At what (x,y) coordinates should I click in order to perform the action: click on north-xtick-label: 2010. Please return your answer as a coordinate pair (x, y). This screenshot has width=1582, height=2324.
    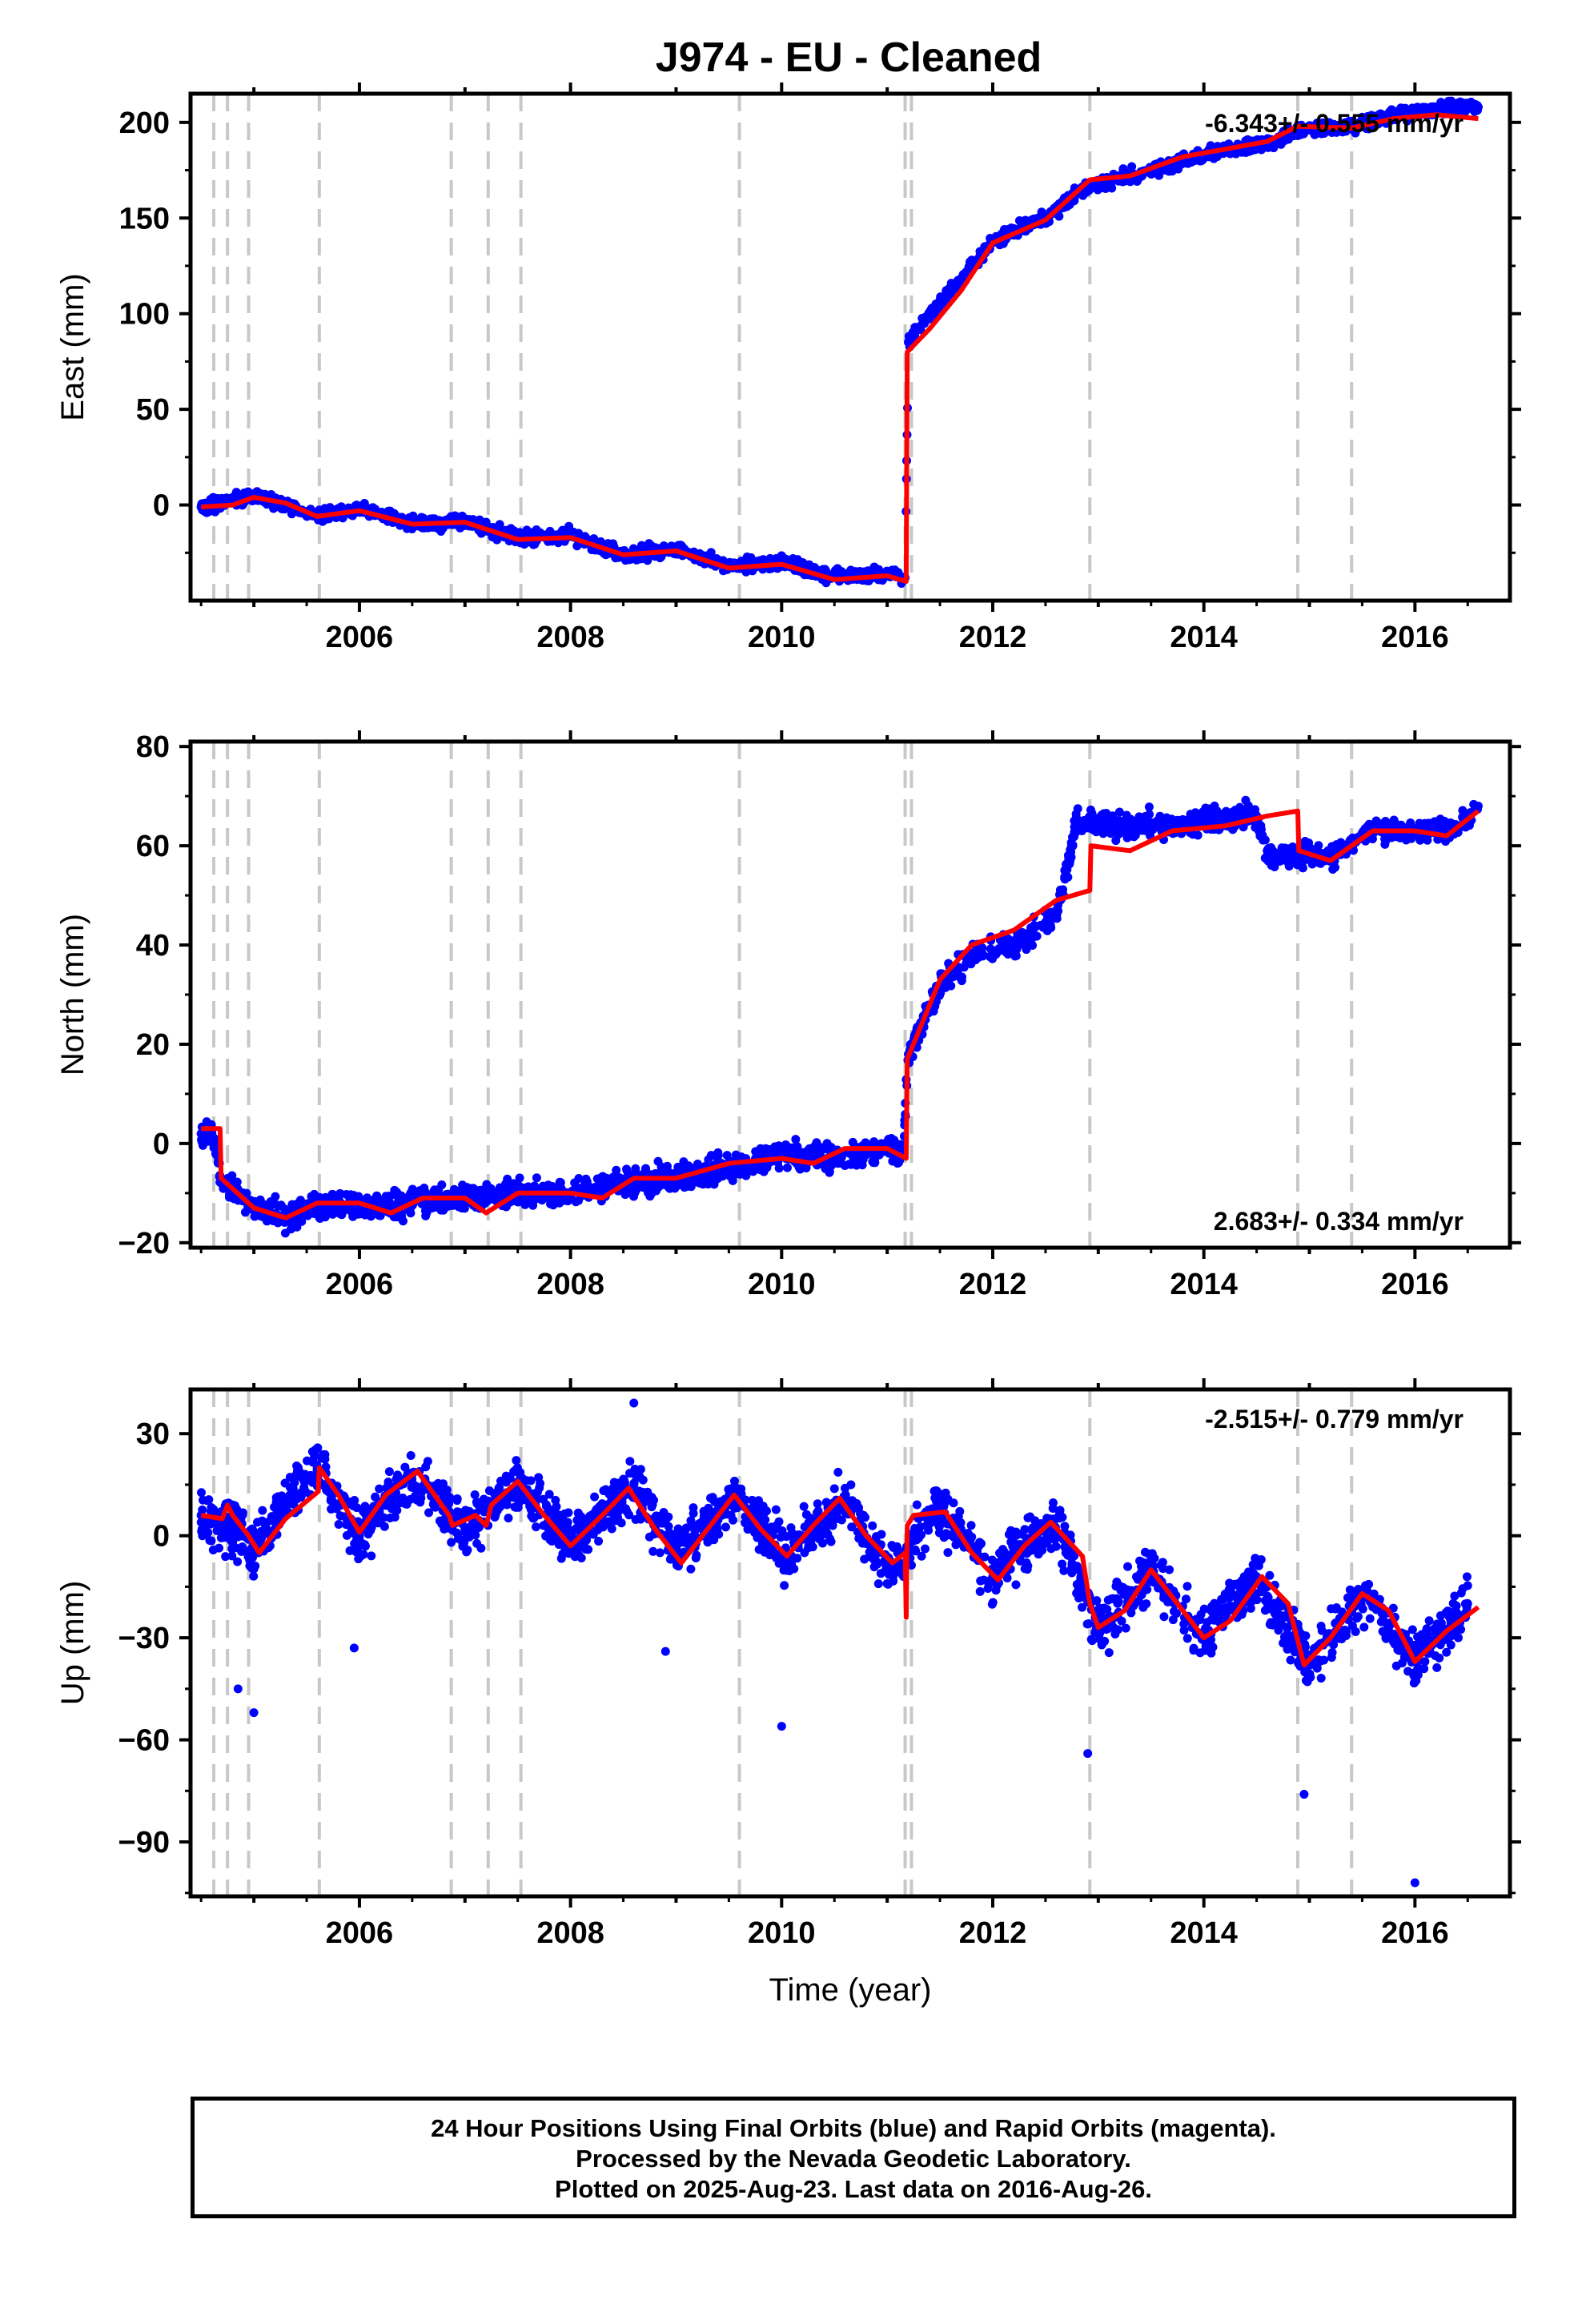
    Looking at the image, I should click on (782, 1284).